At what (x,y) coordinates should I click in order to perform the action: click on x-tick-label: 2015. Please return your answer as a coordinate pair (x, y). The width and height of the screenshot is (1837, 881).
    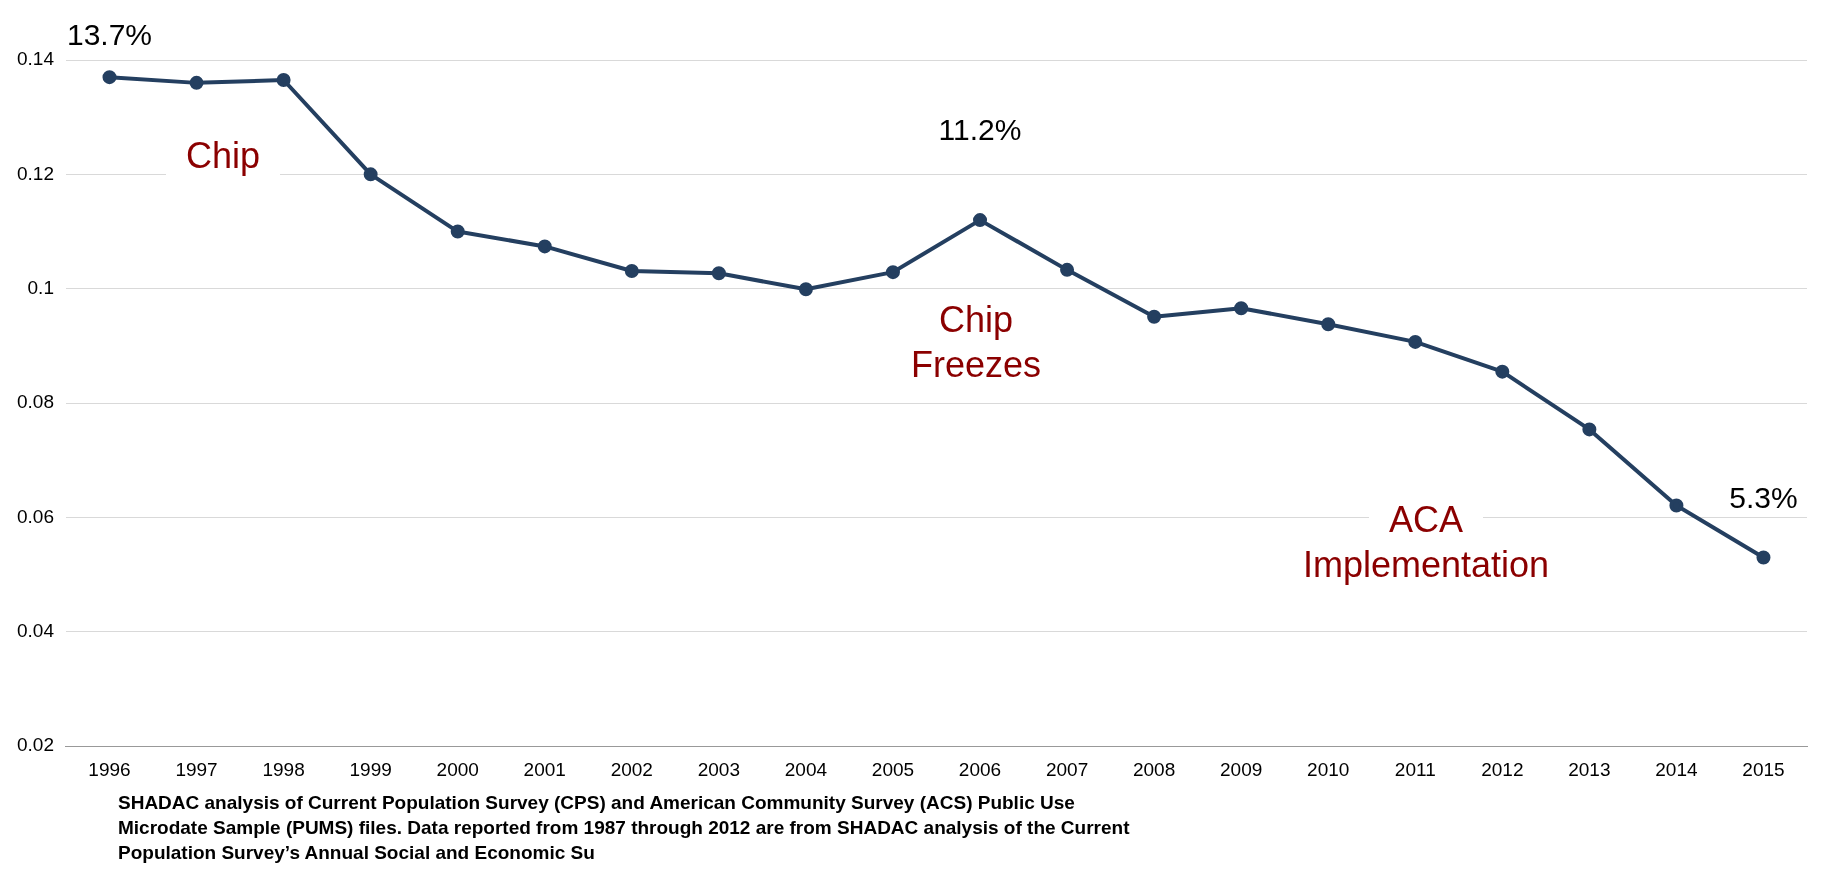
    Looking at the image, I should click on (1763, 769).